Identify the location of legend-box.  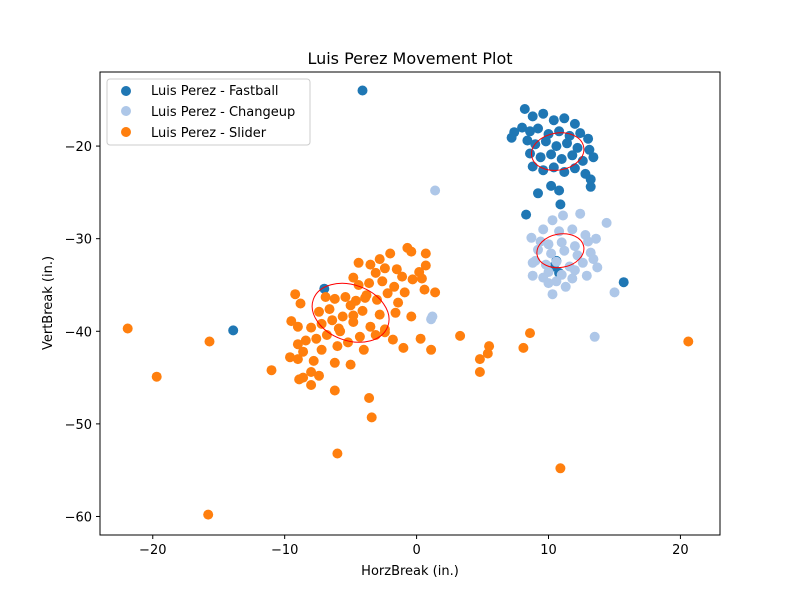
(208, 112).